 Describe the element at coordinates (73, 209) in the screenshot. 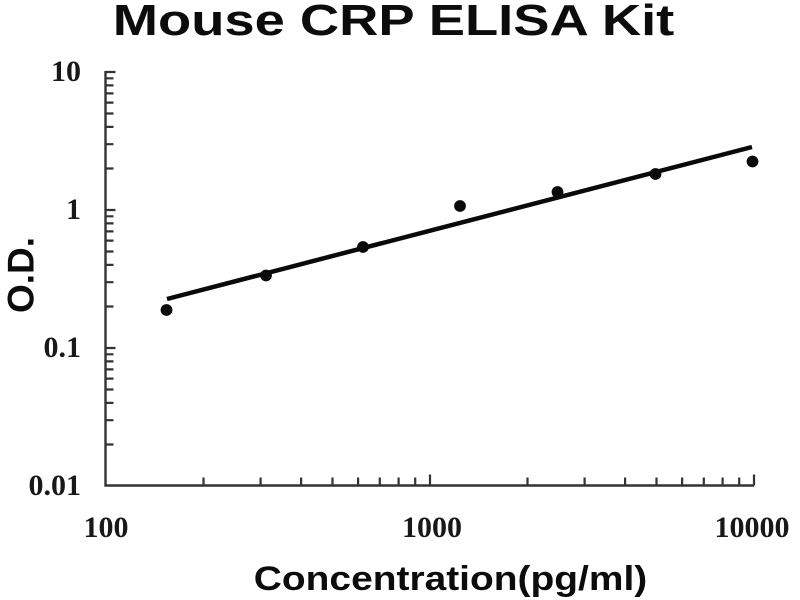

I see `svg-text: 1` at that location.